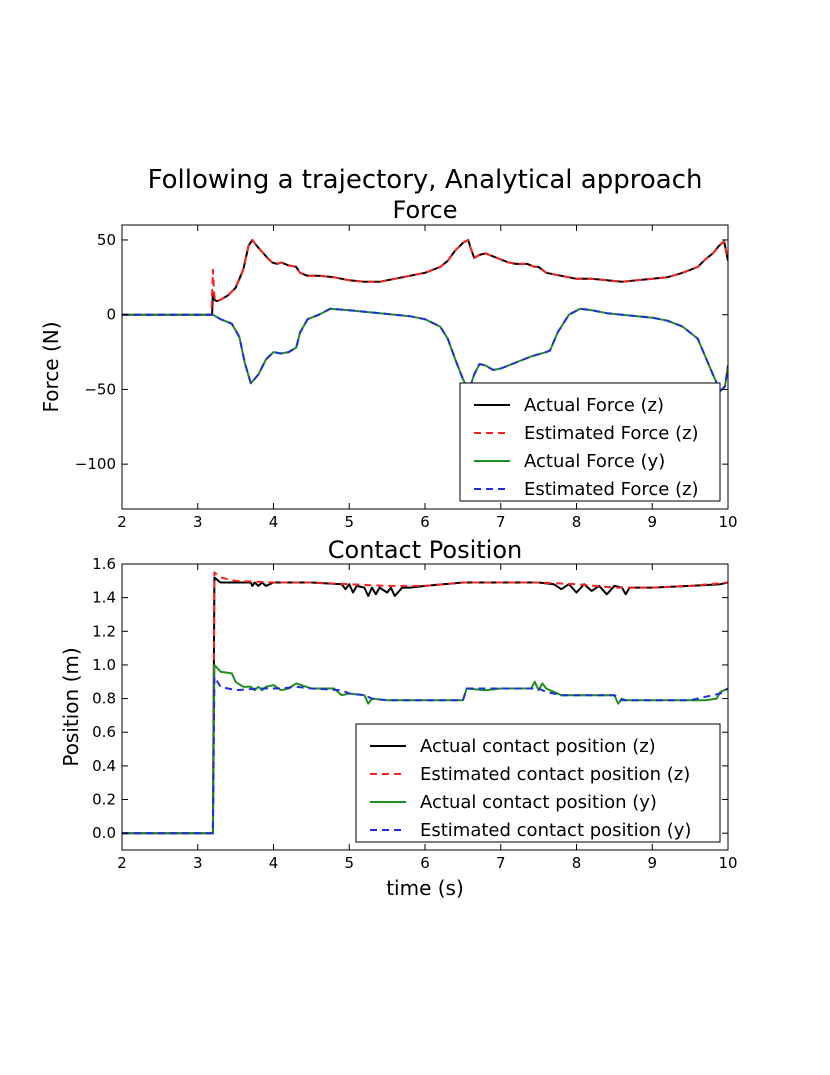 This screenshot has height=1075, width=830. What do you see at coordinates (104, 800) in the screenshot?
I see `y-tick-label: 0.2` at bounding box center [104, 800].